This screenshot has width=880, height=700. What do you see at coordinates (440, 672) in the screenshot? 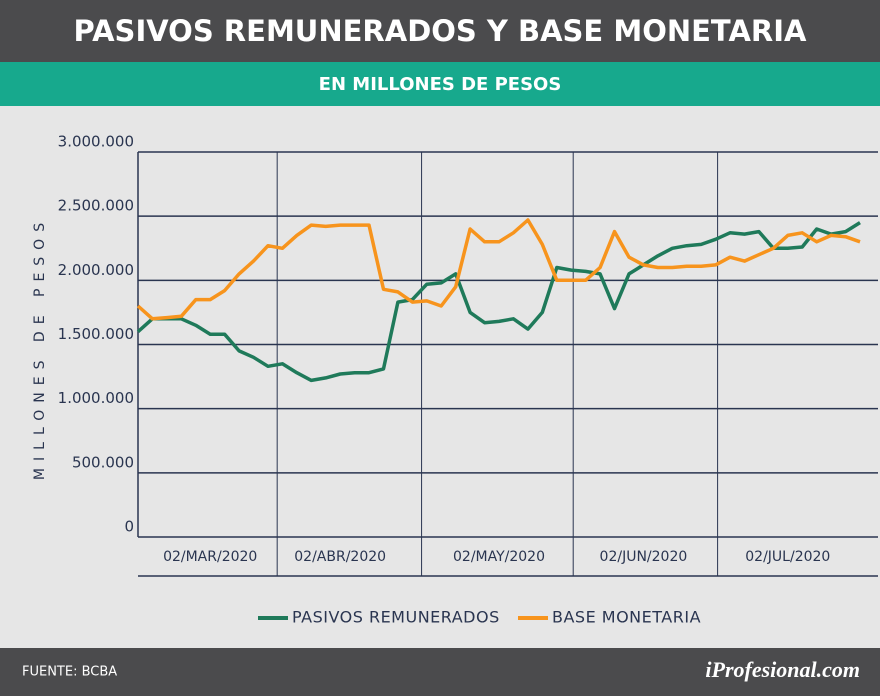
I see `footer-band` at bounding box center [440, 672].